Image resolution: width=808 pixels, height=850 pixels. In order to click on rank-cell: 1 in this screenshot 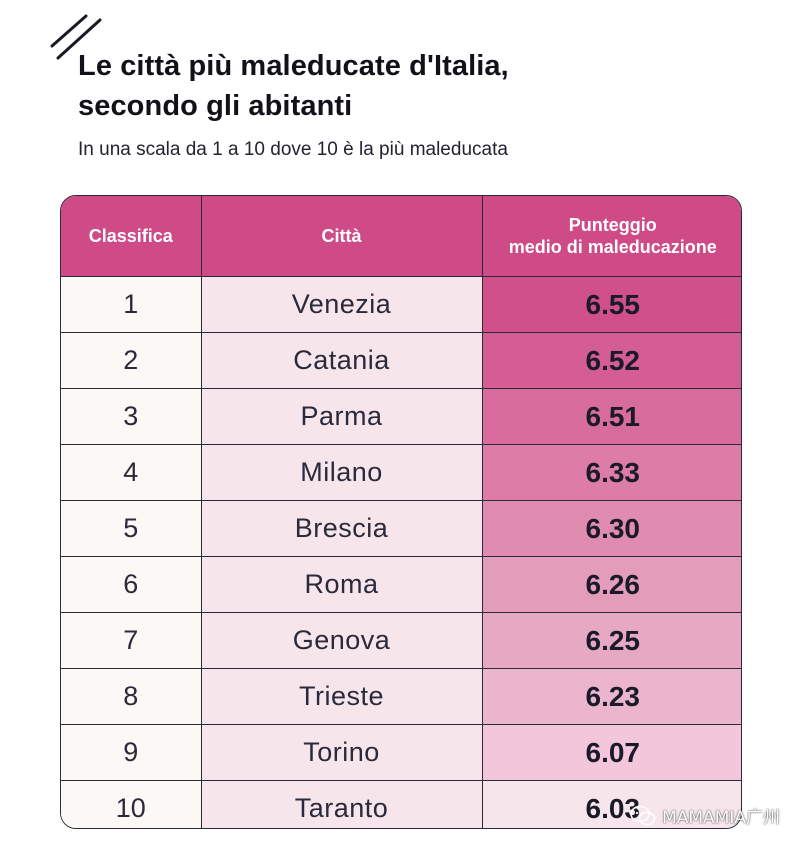, I will do `click(131, 304)`.